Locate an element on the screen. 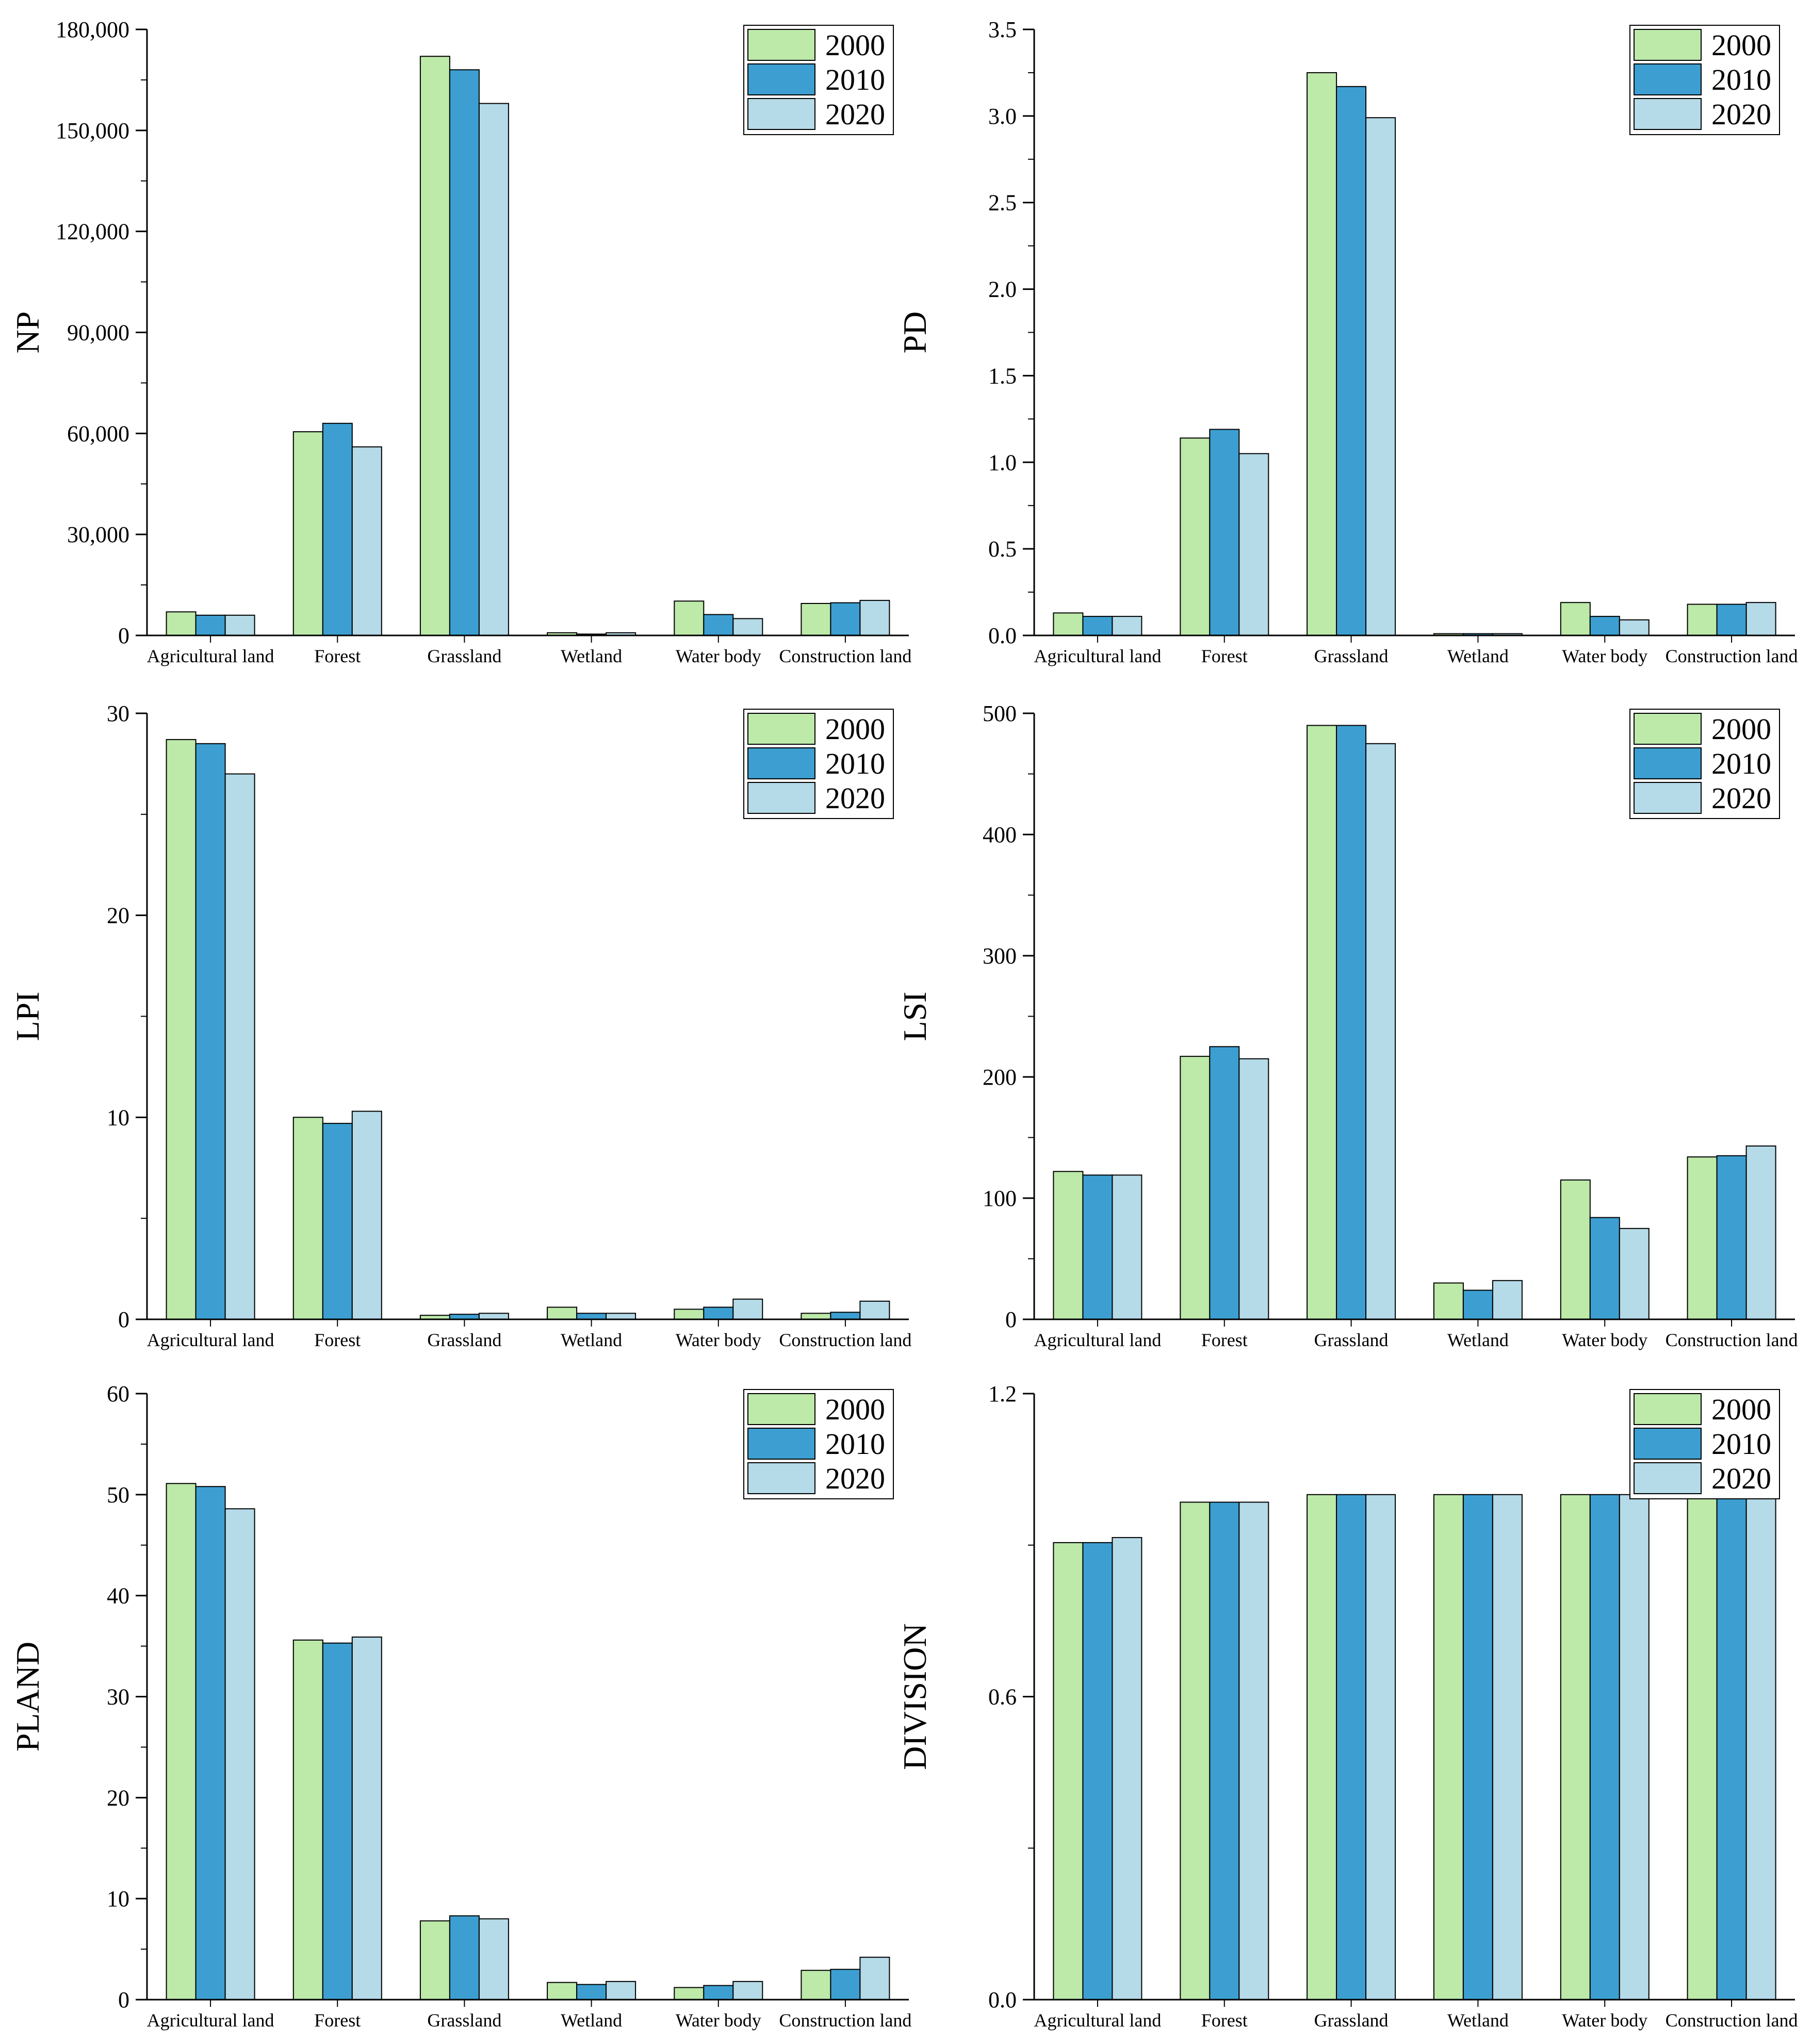  bar-lsi-forest-2020 is located at coordinates (1254, 1189).